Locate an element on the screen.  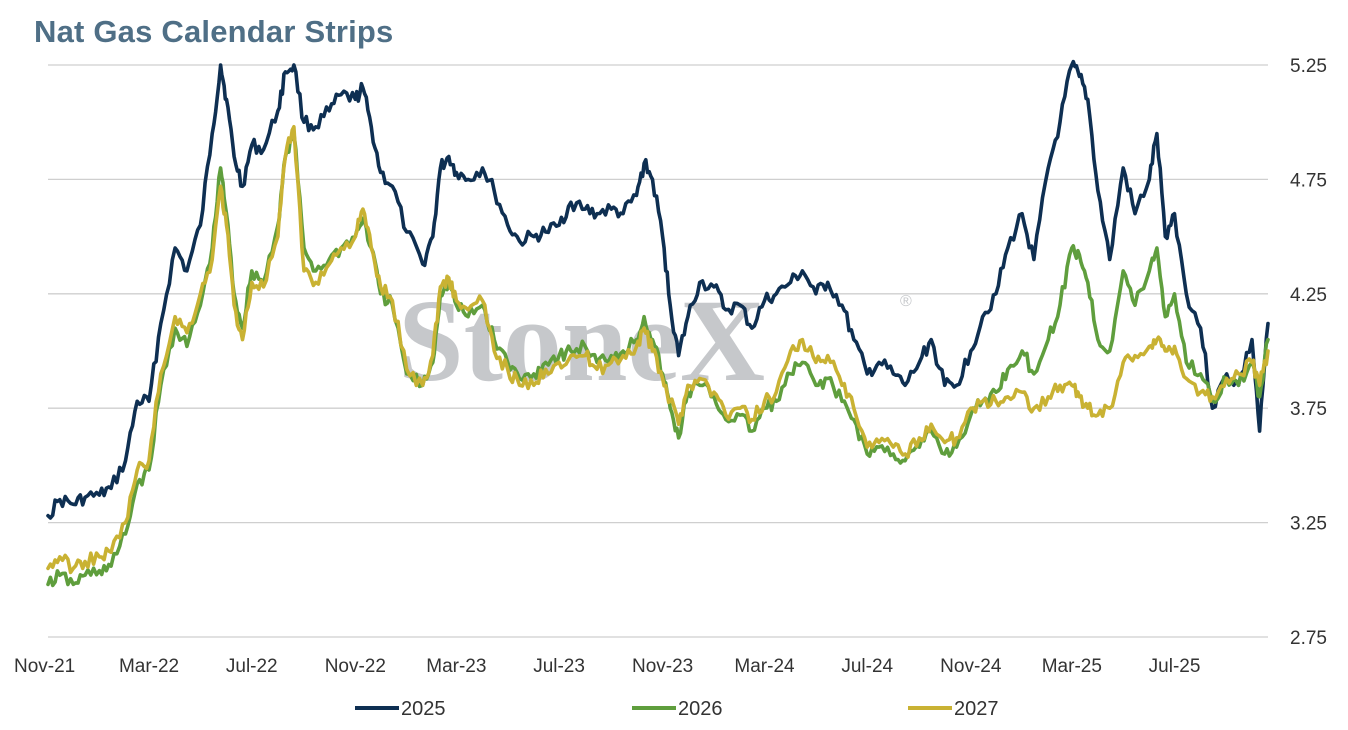
y-tick-label: 5.25 is located at coordinates (1308, 66).